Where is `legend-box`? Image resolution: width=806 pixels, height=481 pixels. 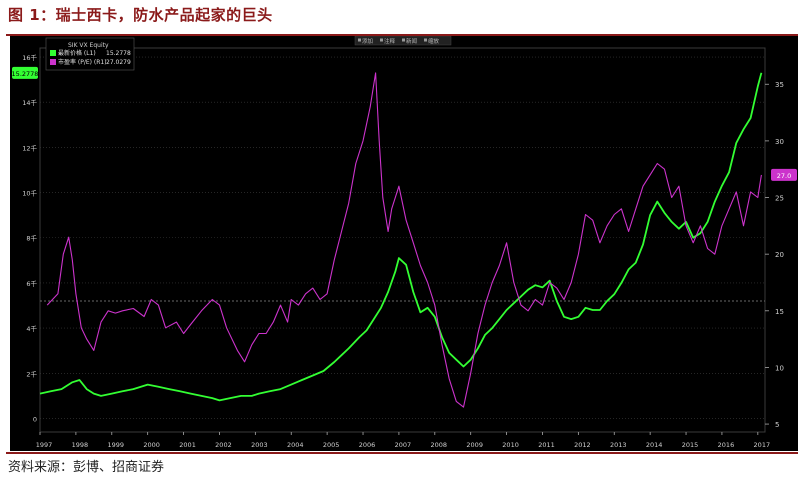
legend-box is located at coordinates (90, 54).